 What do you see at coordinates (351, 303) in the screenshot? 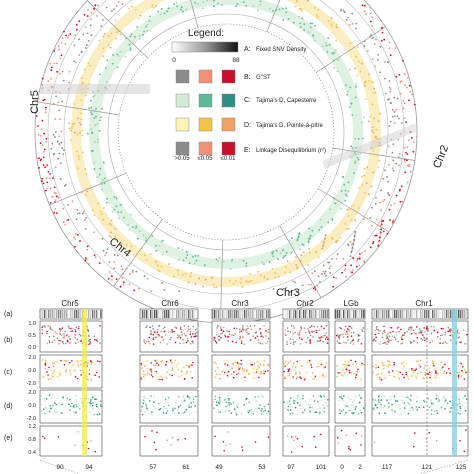
I see `panel-title-lgb: LGb` at bounding box center [351, 303].